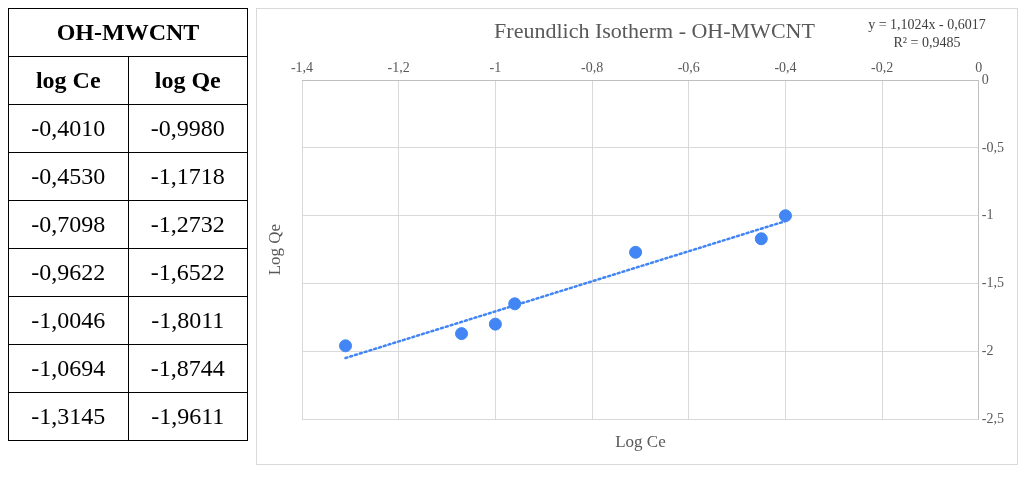 Image resolution: width=1026 pixels, height=481 pixels. I want to click on x-tick-label: -1,2, so click(398, 68).